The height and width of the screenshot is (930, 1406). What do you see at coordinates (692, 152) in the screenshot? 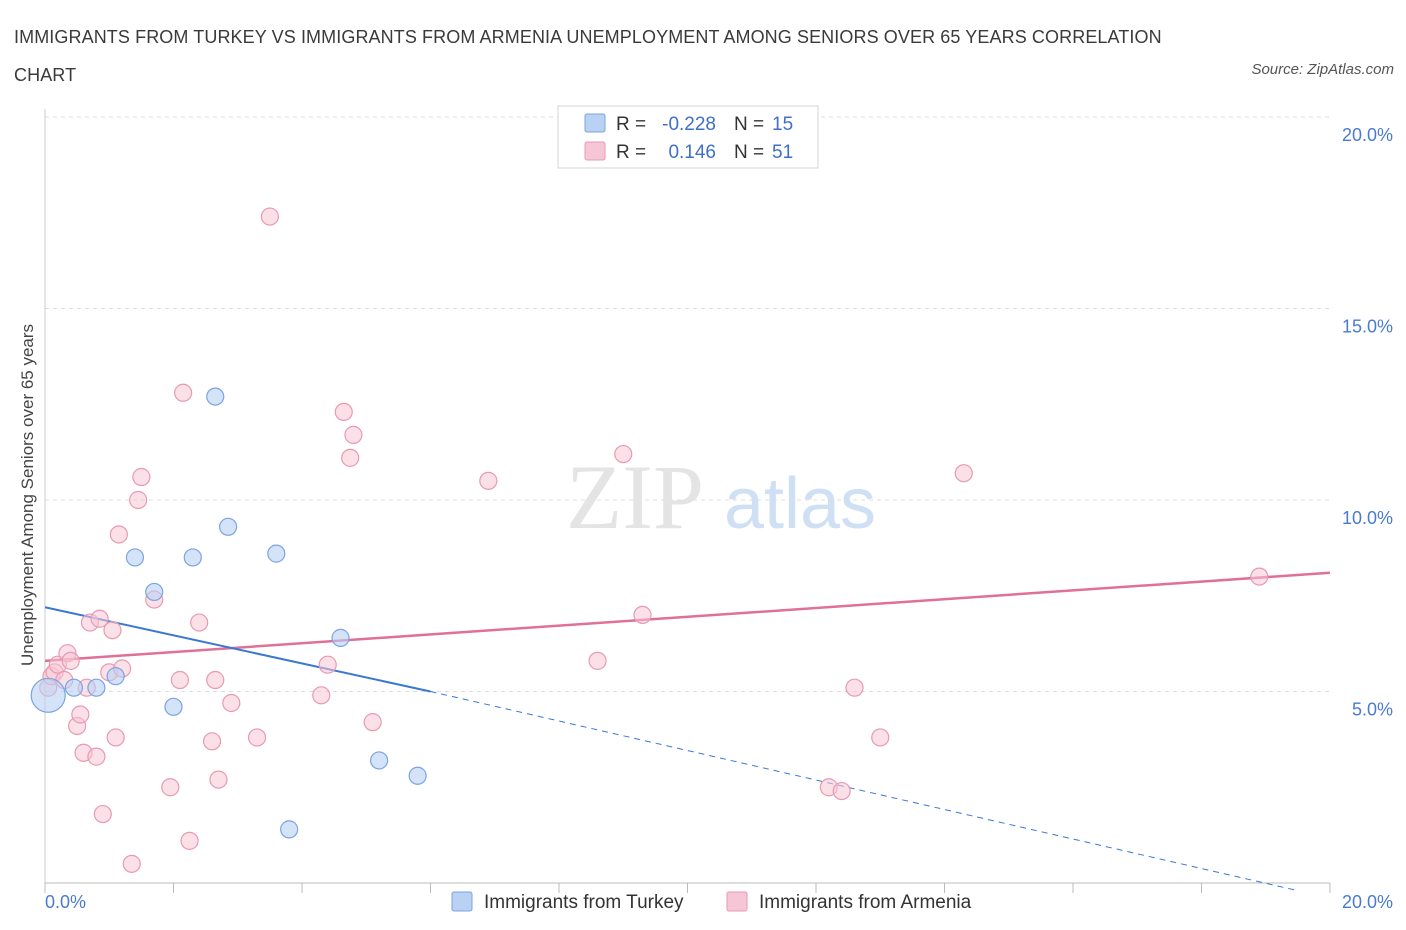
I see `legend-armenia-r-value: 0.146` at bounding box center [692, 152].